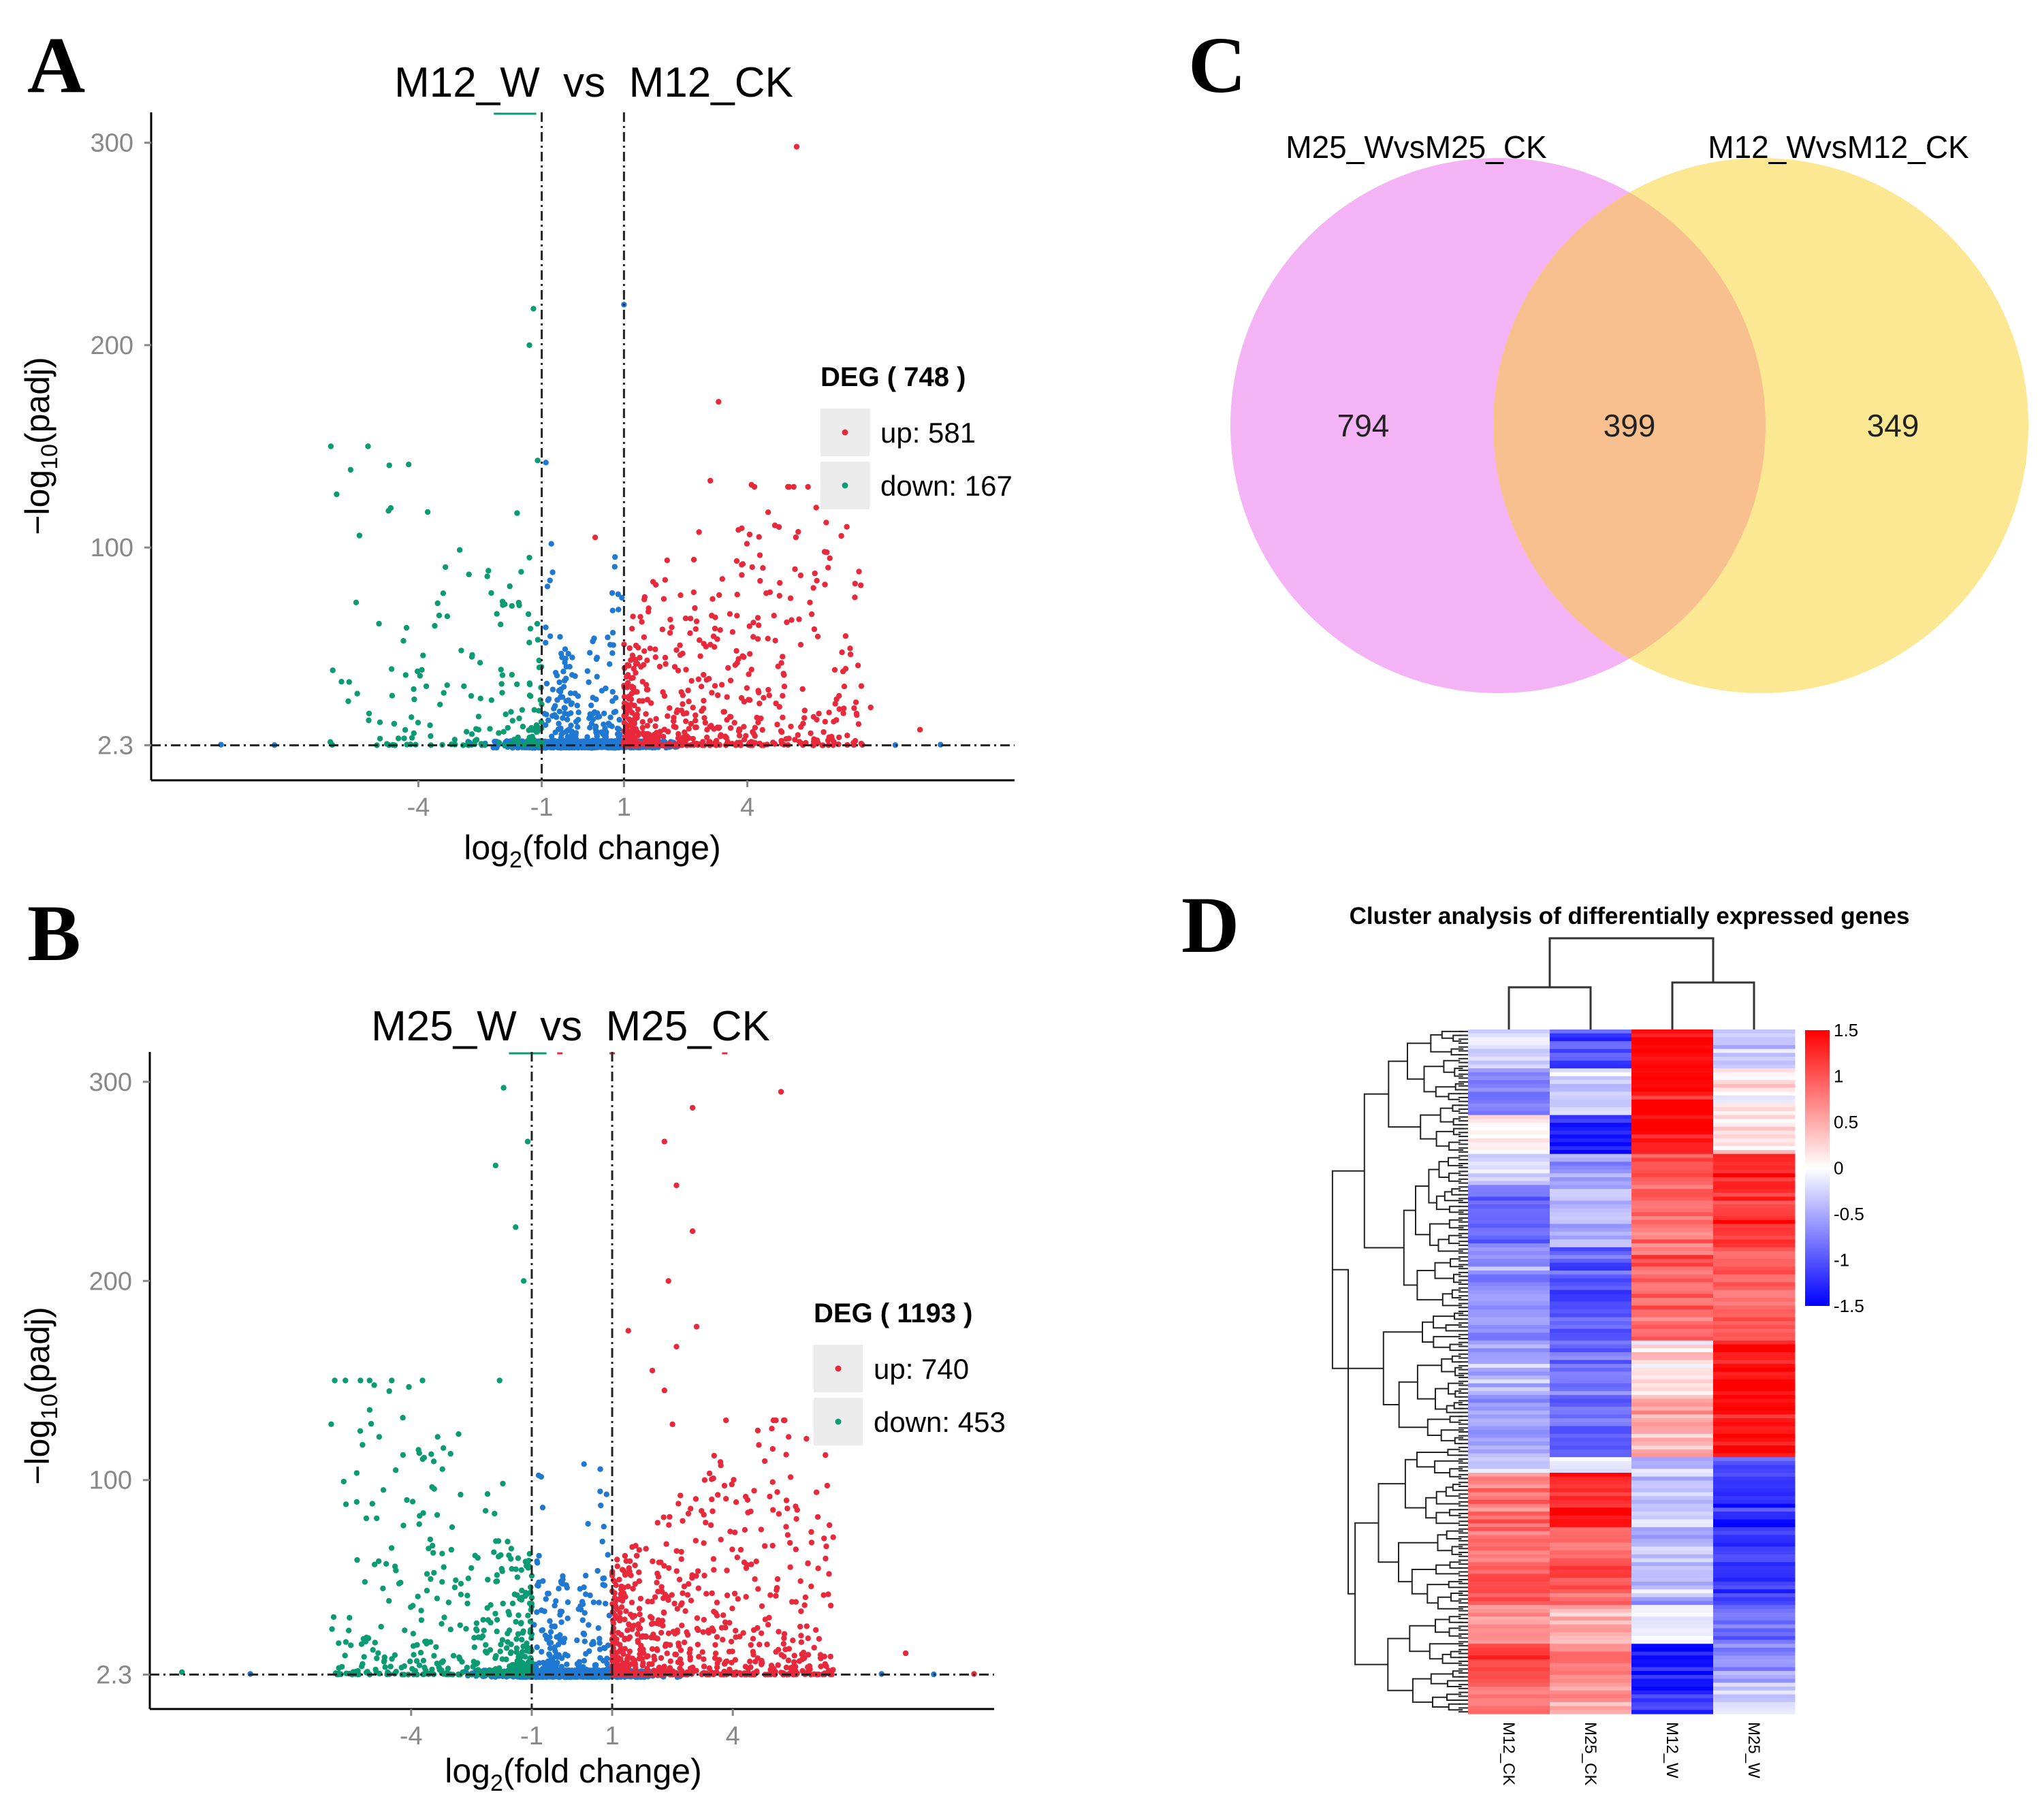 This screenshot has width=2040, height=1820. I want to click on x-tick-label: -1, so click(542, 807).